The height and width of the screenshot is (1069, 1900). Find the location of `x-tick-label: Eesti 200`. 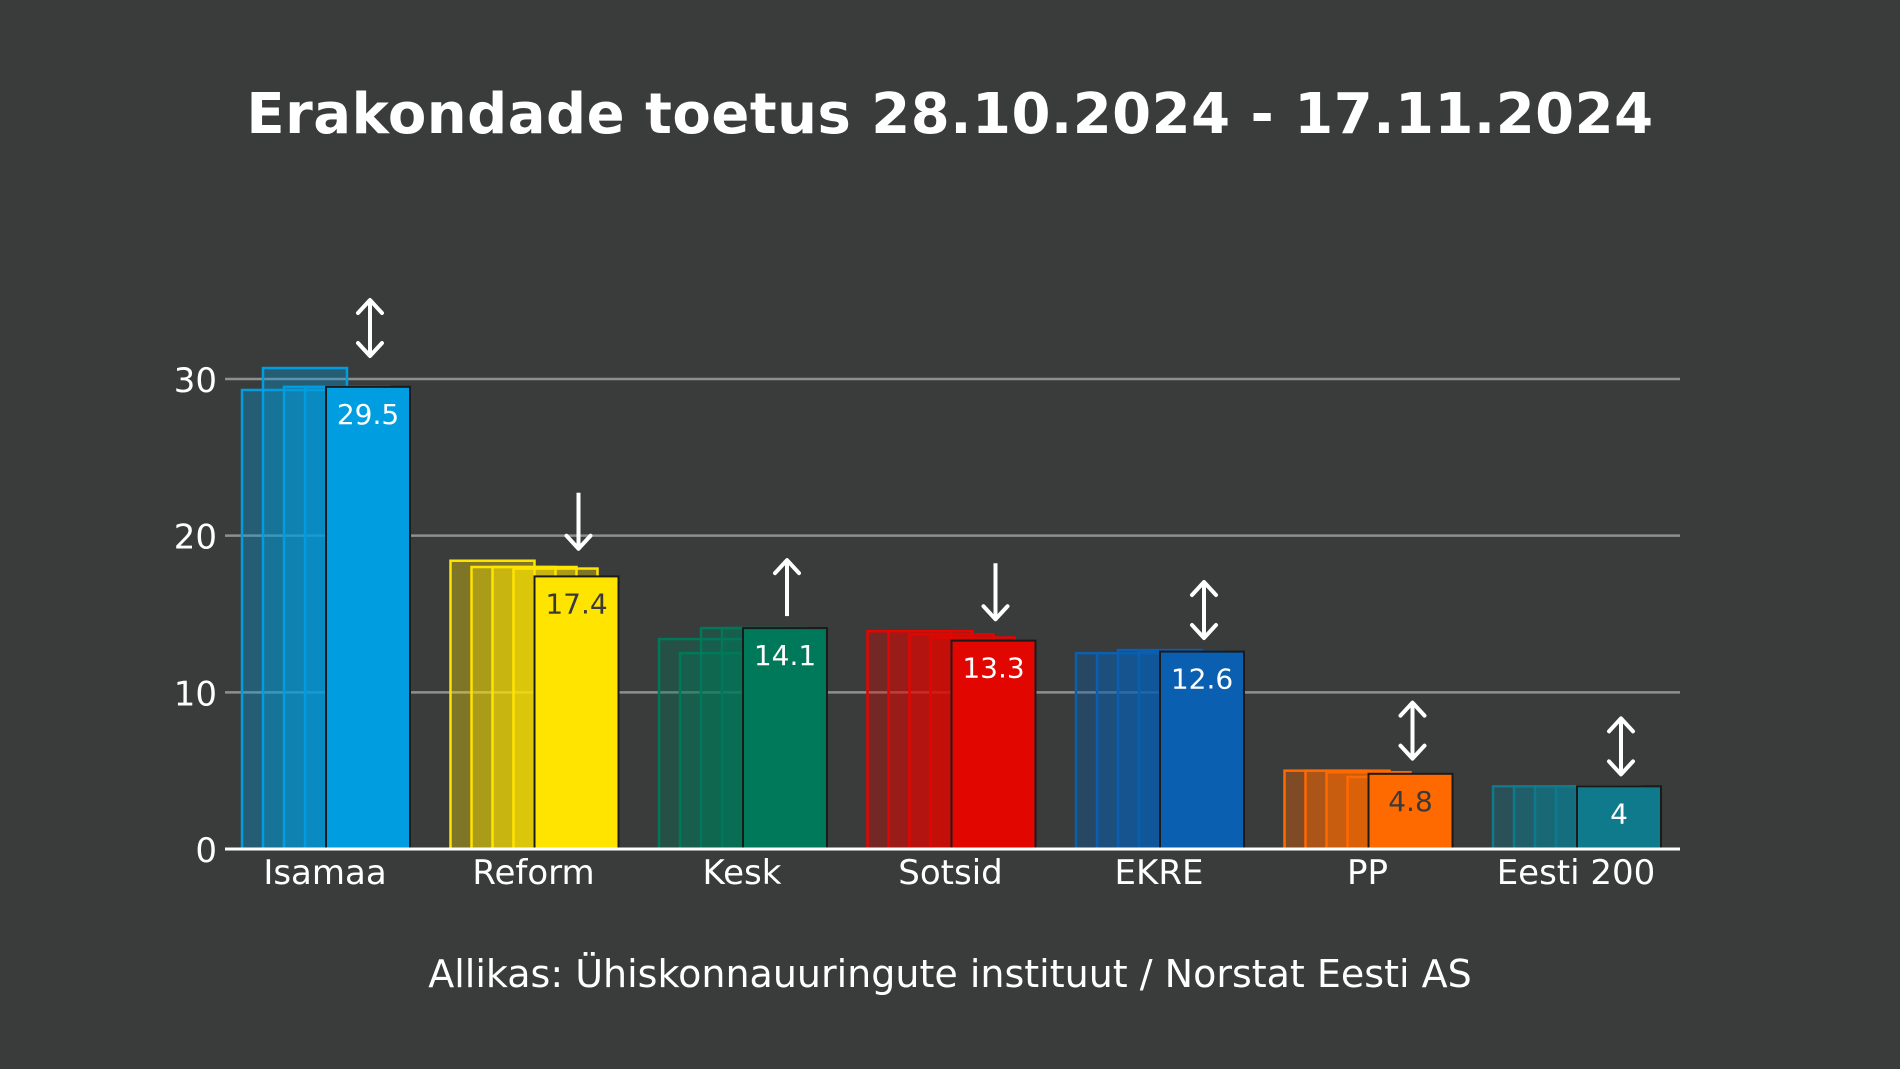

x-tick-label: Eesti 200 is located at coordinates (1576, 873).